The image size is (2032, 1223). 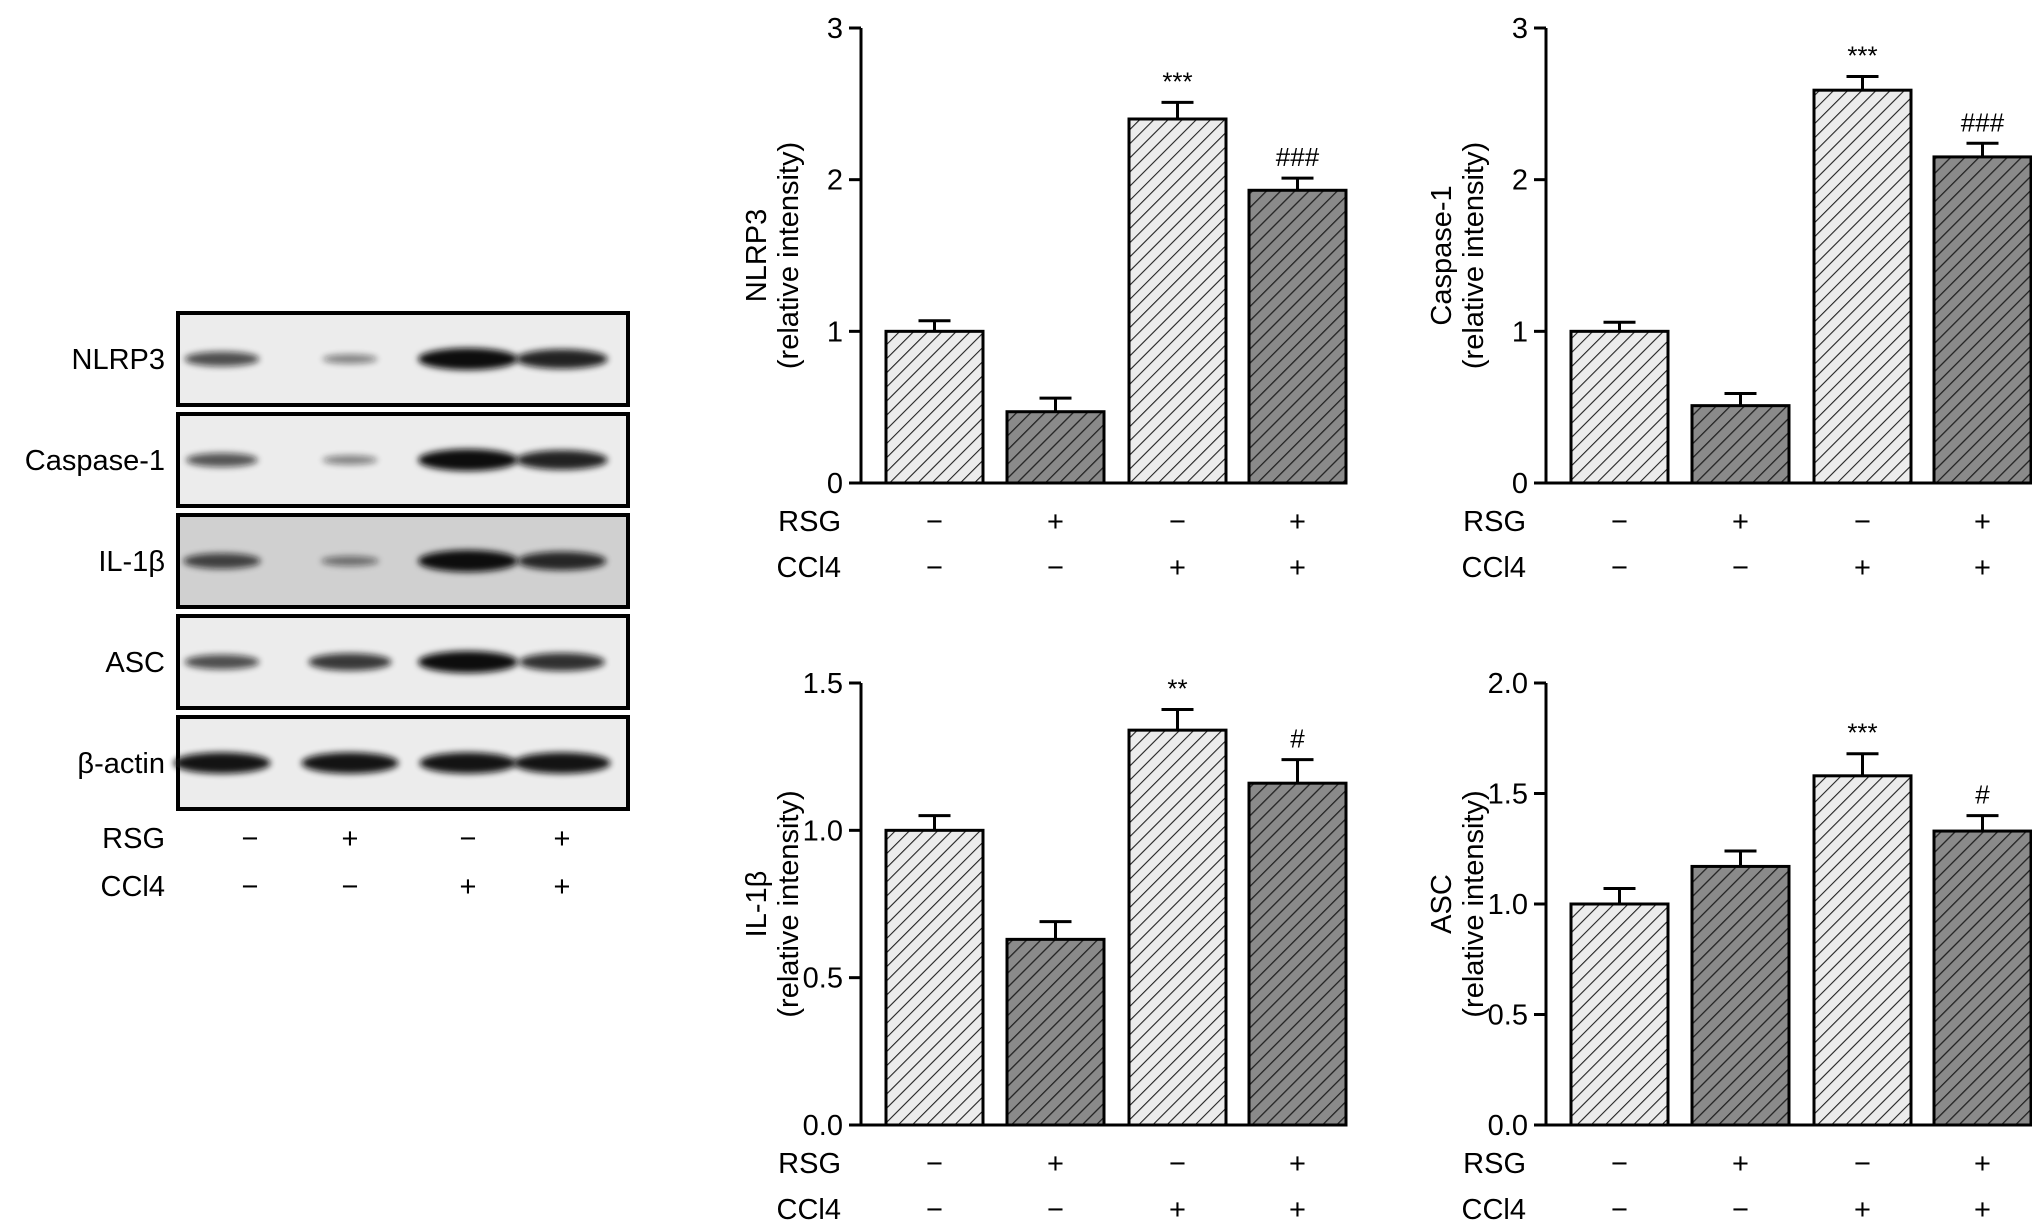 I want to click on significance-label: ###, so click(x=1298, y=157).